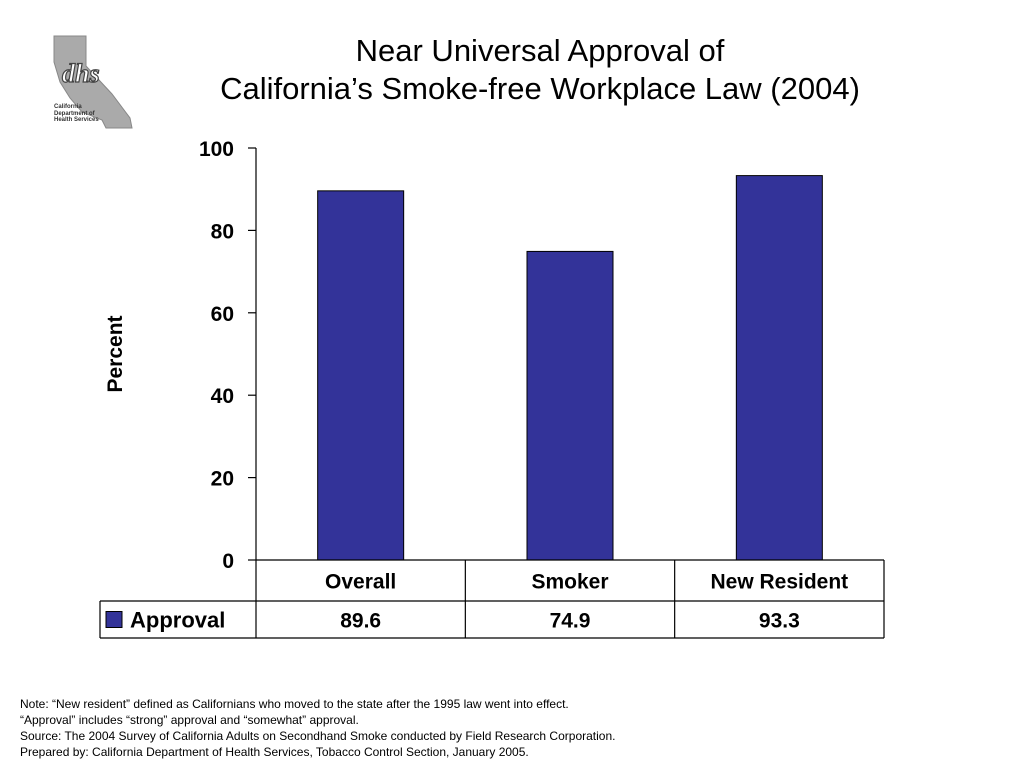 Image resolution: width=1024 pixels, height=768 pixels. What do you see at coordinates (216, 149) in the screenshot?
I see `y-tick-label: 100` at bounding box center [216, 149].